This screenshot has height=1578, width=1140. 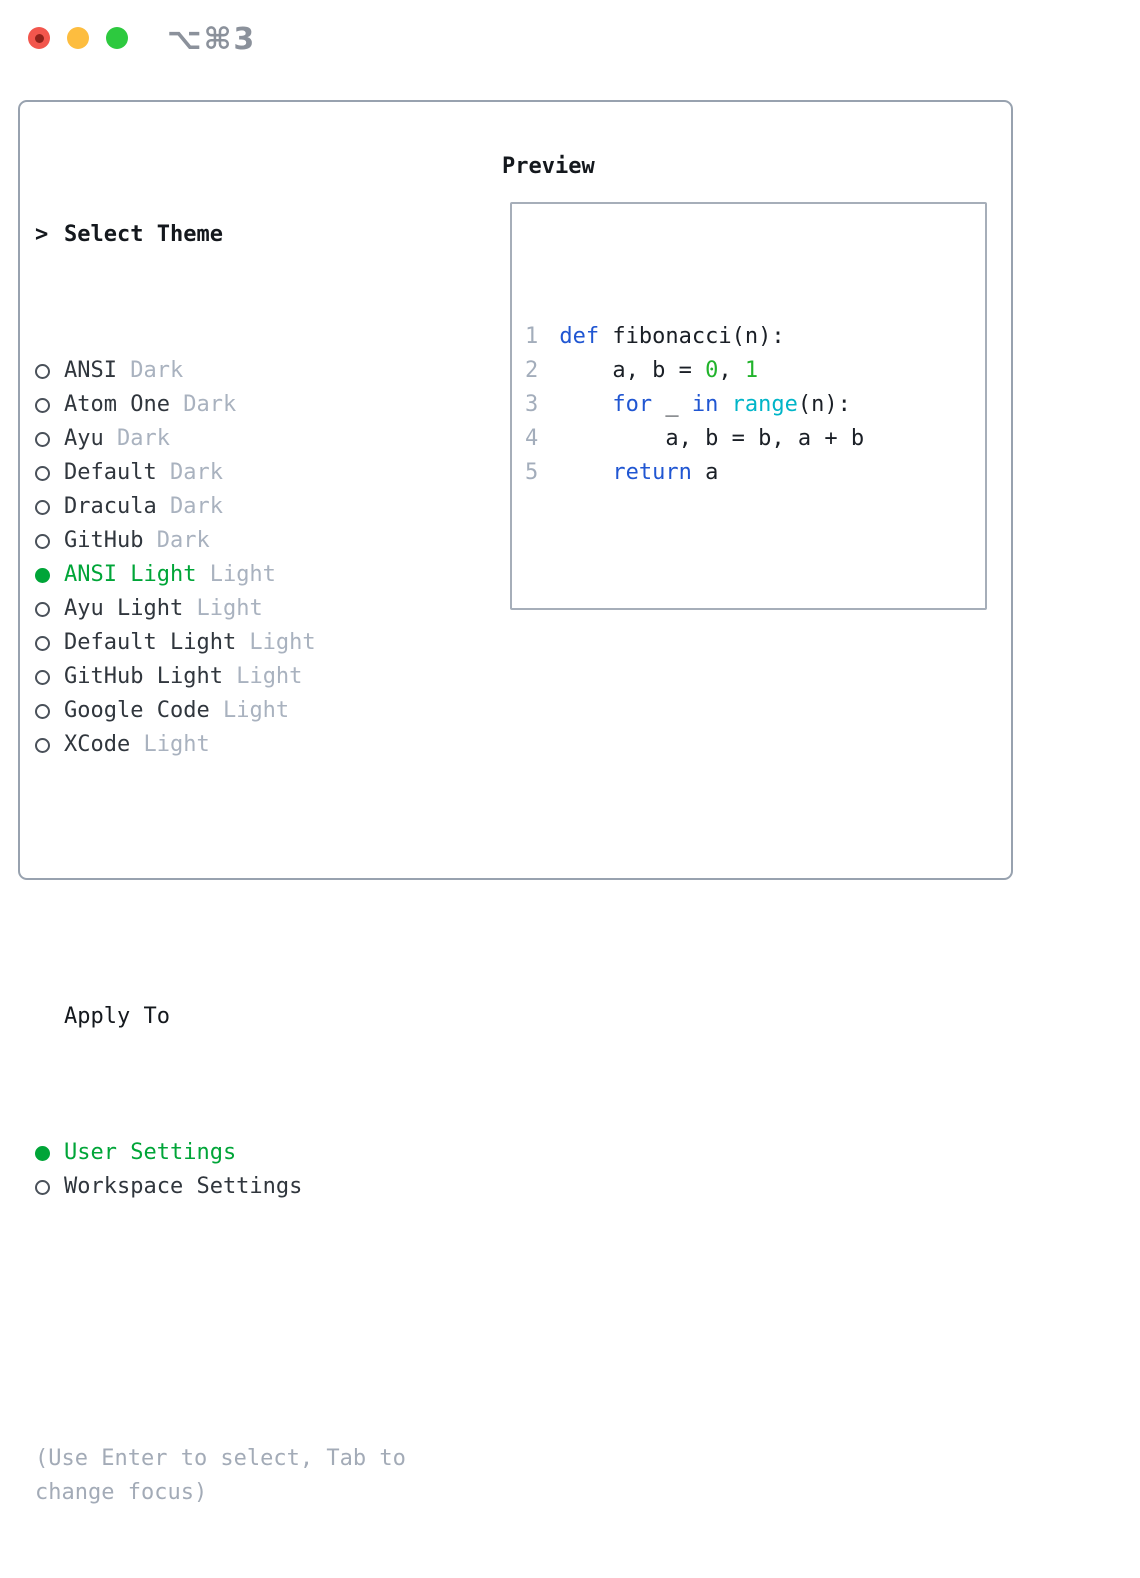 What do you see at coordinates (692, 336) in the screenshot?
I see `token-plain: fibonacci(n):` at bounding box center [692, 336].